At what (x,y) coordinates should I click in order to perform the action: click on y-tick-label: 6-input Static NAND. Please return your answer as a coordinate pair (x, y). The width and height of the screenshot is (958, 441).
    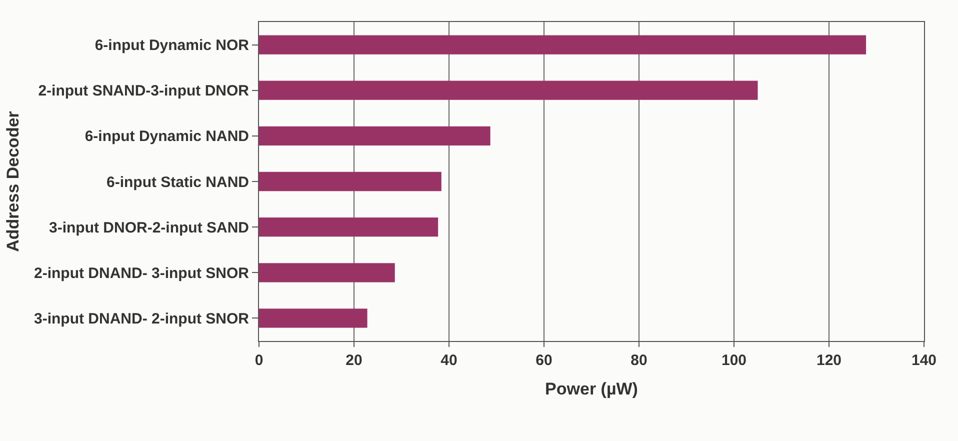
    Looking at the image, I should click on (178, 182).